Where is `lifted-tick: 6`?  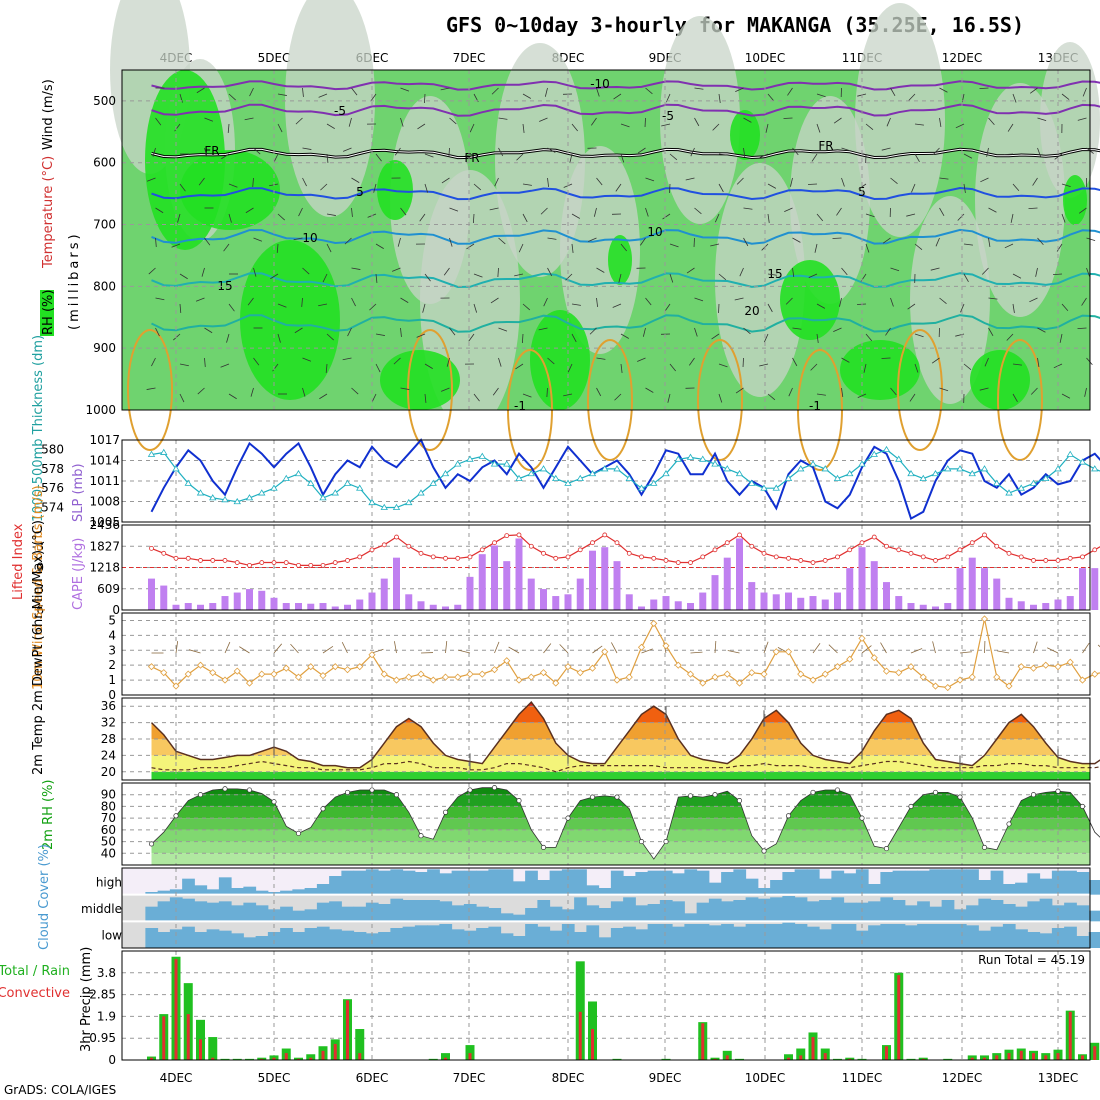 lifted-tick: 6 is located at coordinates (40, 610).